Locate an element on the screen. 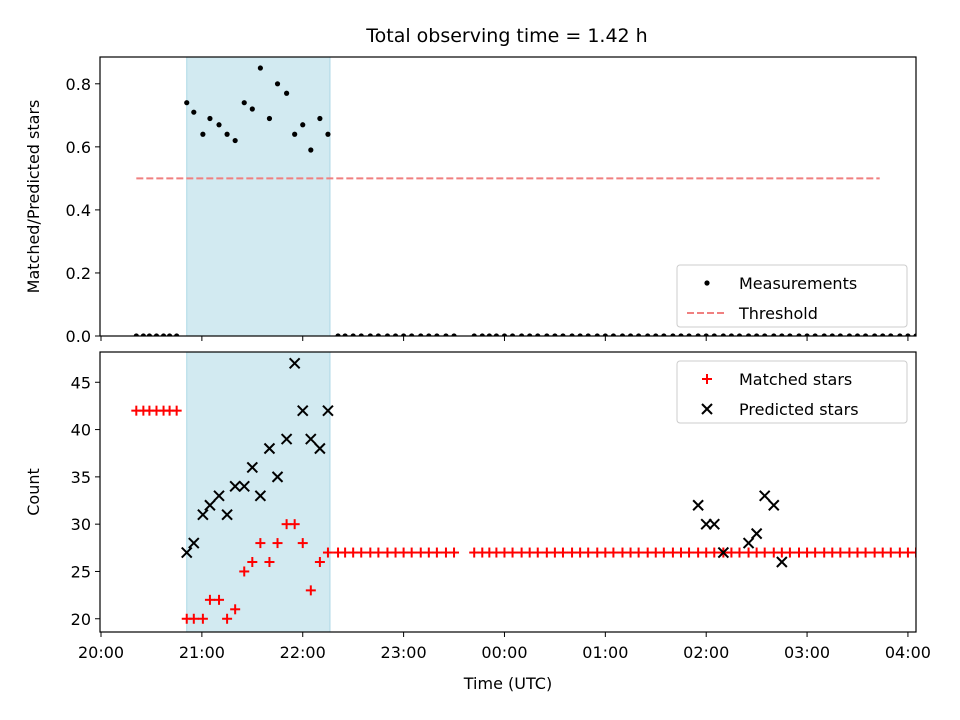  y-tick-label: 45 is located at coordinates (81, 382).